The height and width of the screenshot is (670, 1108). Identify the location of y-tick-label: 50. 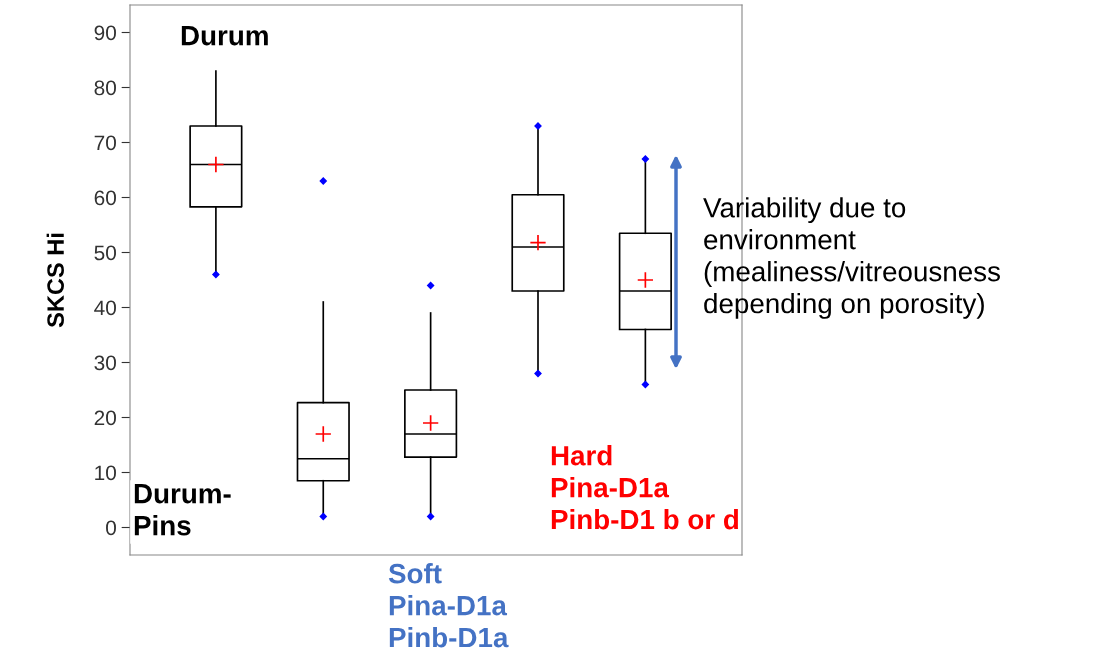
(105, 253).